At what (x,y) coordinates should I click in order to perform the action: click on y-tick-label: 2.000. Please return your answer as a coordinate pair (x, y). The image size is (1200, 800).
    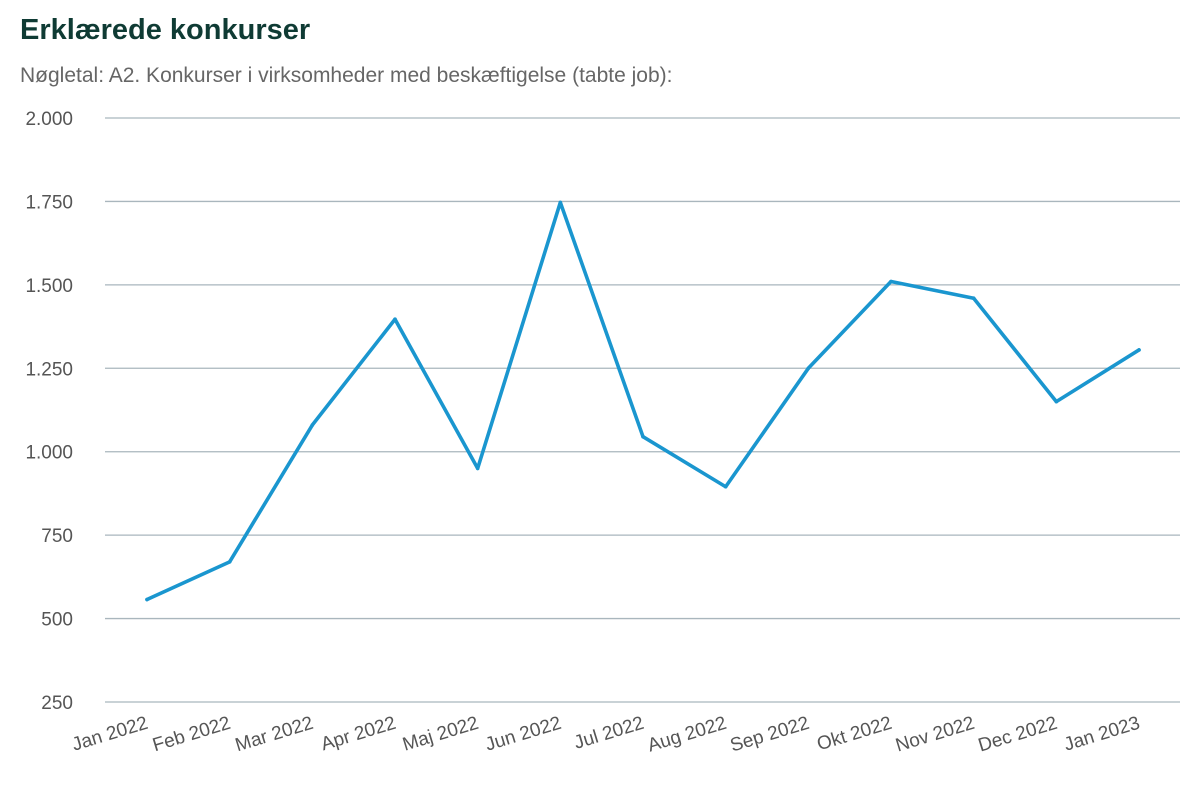
    Looking at the image, I should click on (49, 119).